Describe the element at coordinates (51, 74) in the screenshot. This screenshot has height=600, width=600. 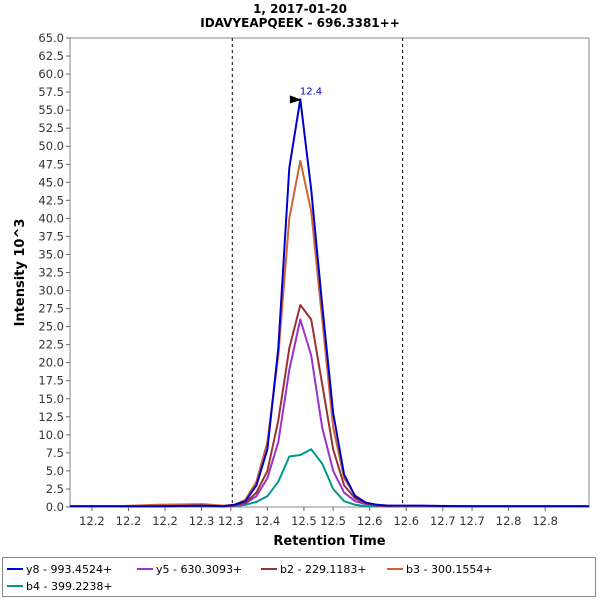
I see `y-tick-label: 60.0` at that location.